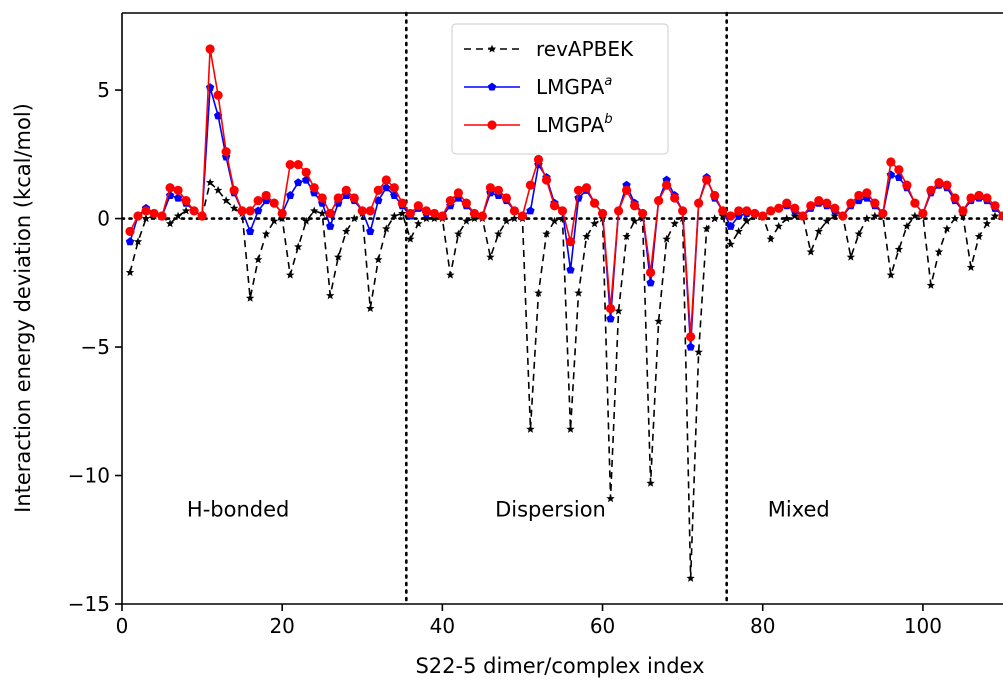  I want to click on legend-item: revAPBEK, so click(549, 49).